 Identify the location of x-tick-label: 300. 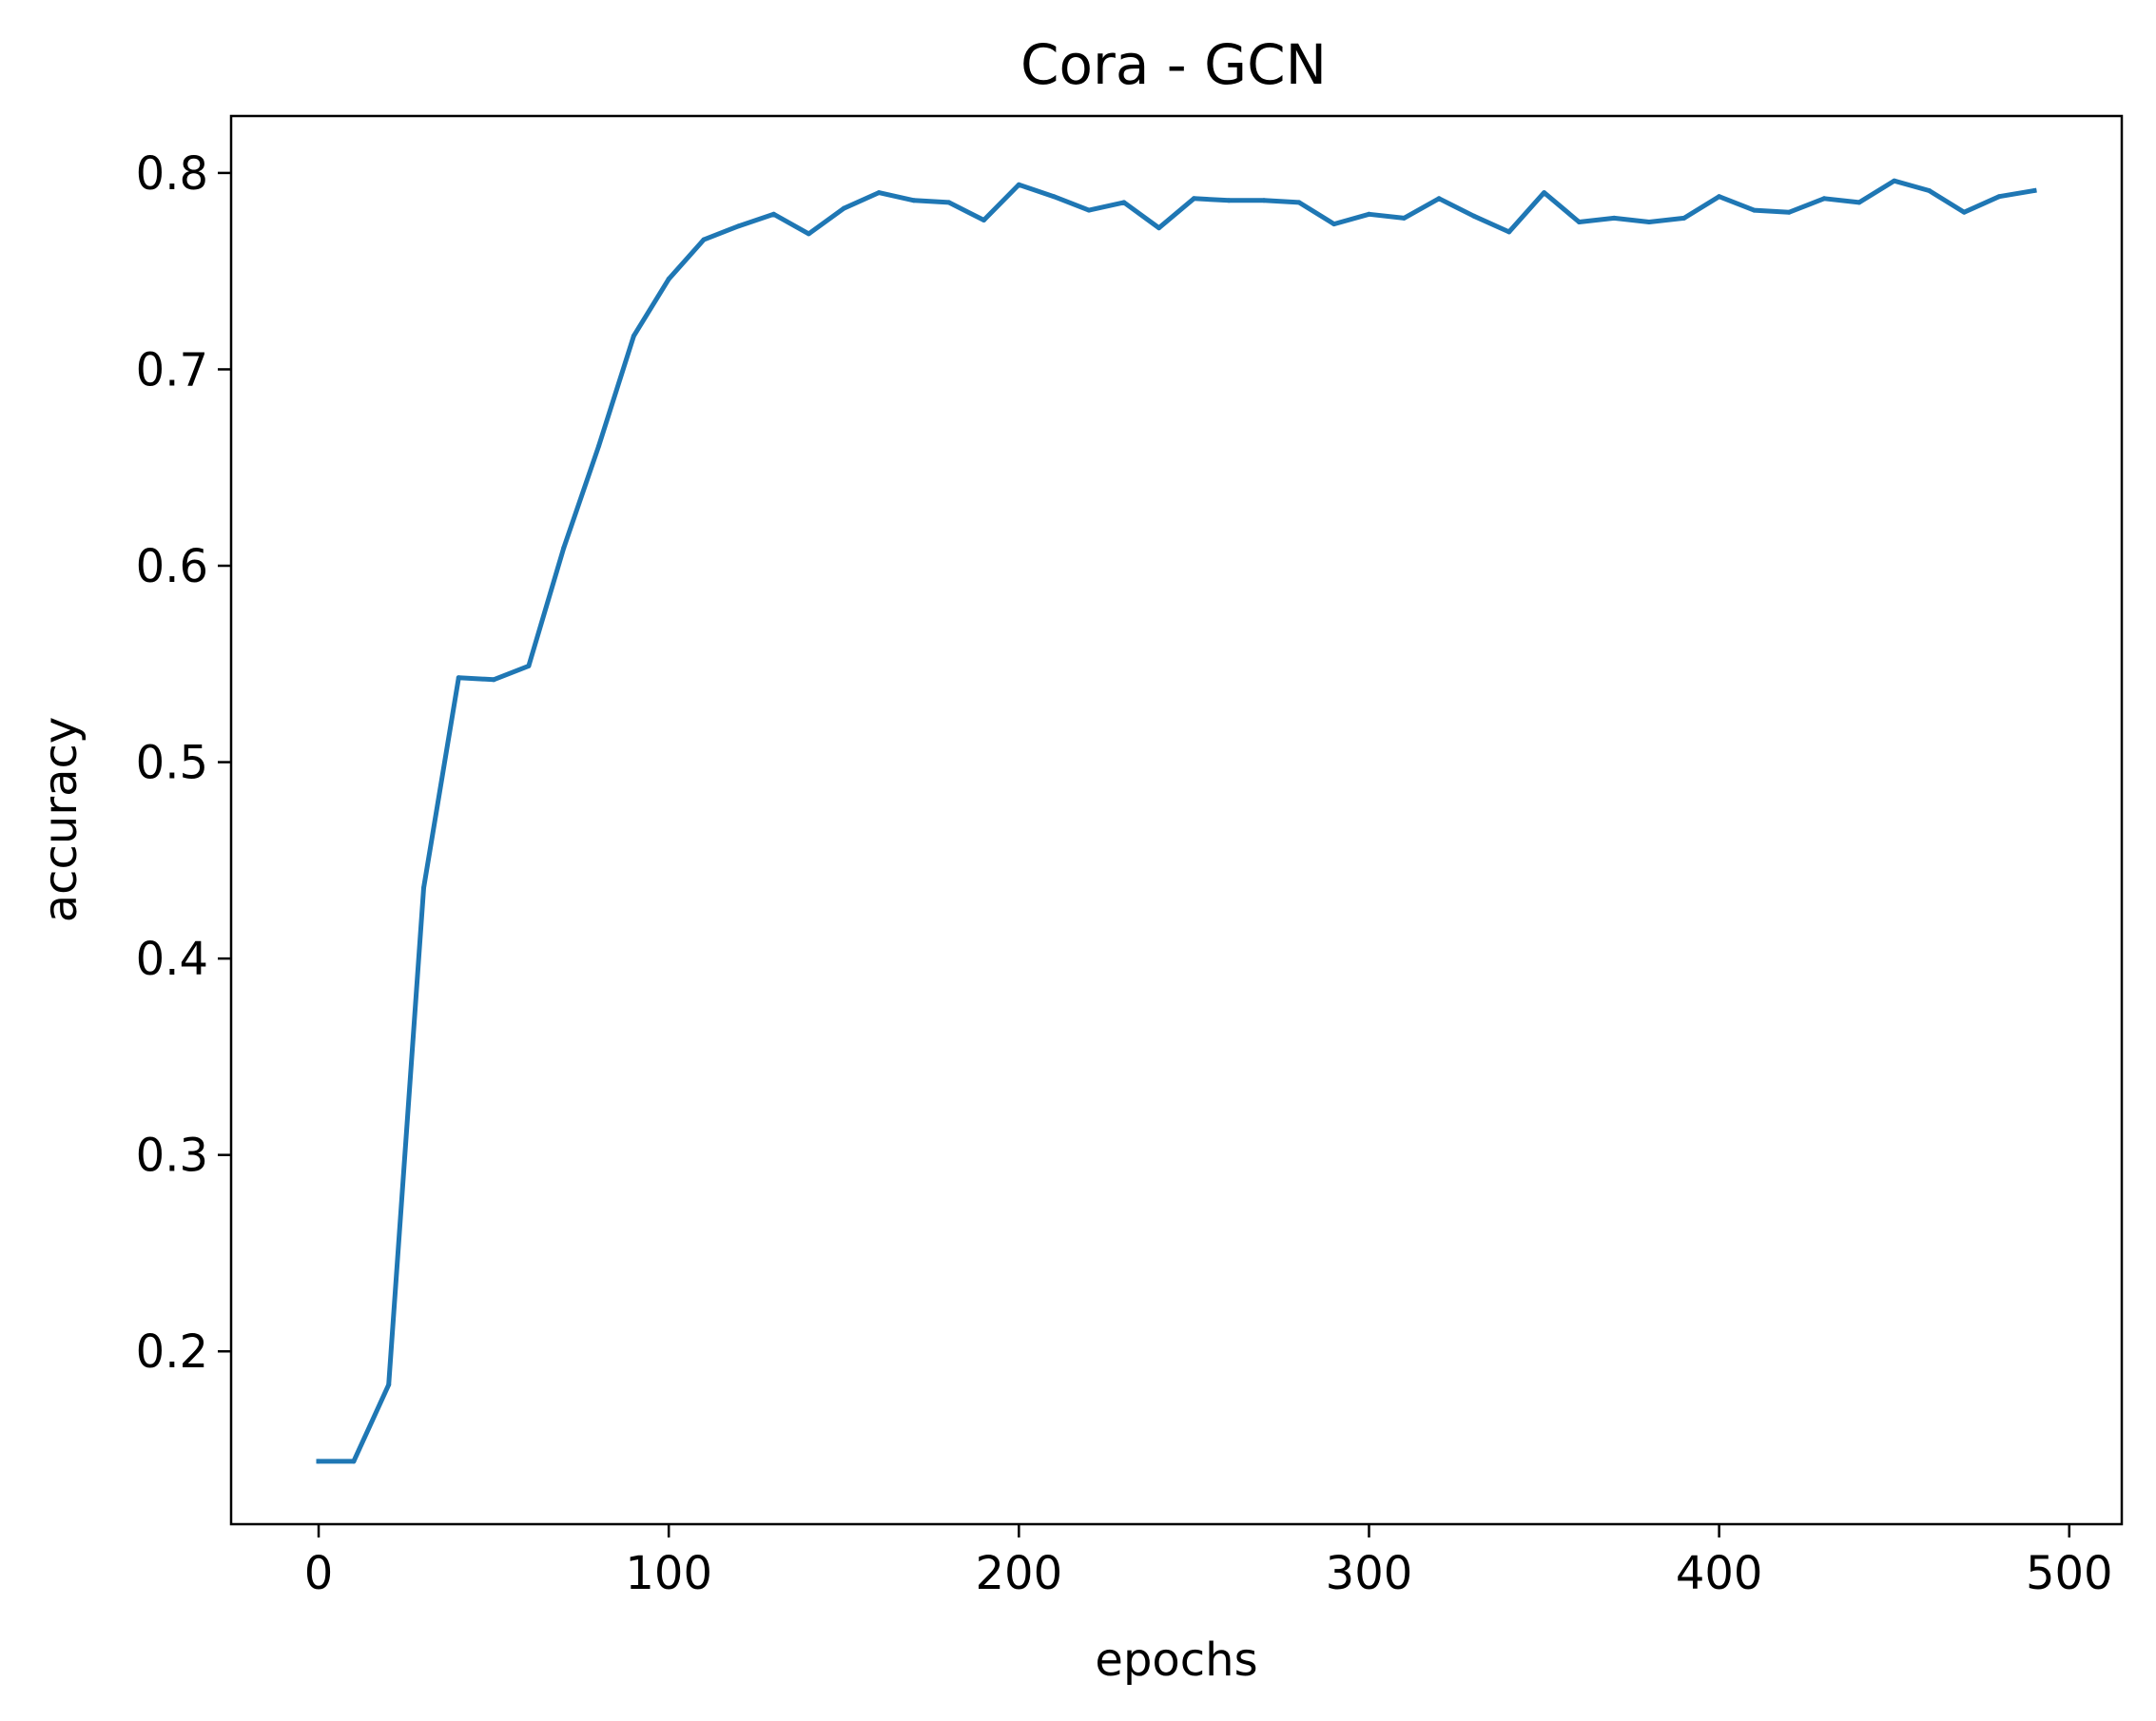
(1369, 1573).